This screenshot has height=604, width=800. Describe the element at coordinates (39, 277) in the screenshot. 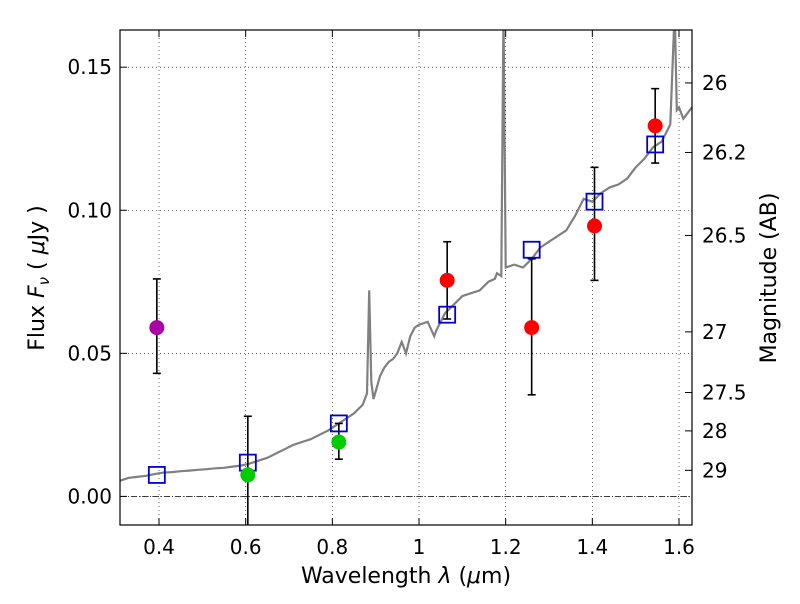

I see `y-axis-label: Flux Fν ( μJy )` at that location.